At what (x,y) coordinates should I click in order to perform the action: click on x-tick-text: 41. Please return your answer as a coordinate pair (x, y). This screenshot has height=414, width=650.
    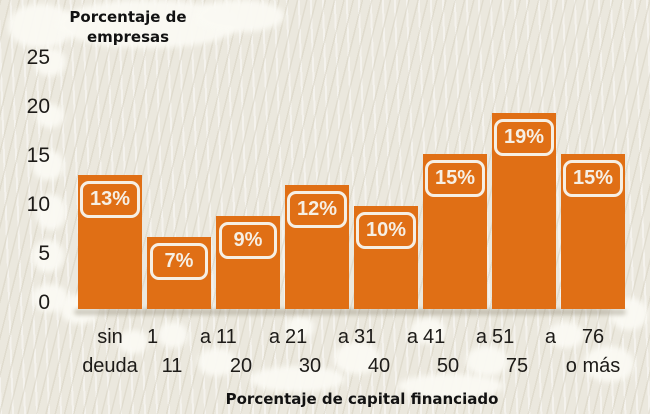
    Looking at the image, I should click on (434, 337).